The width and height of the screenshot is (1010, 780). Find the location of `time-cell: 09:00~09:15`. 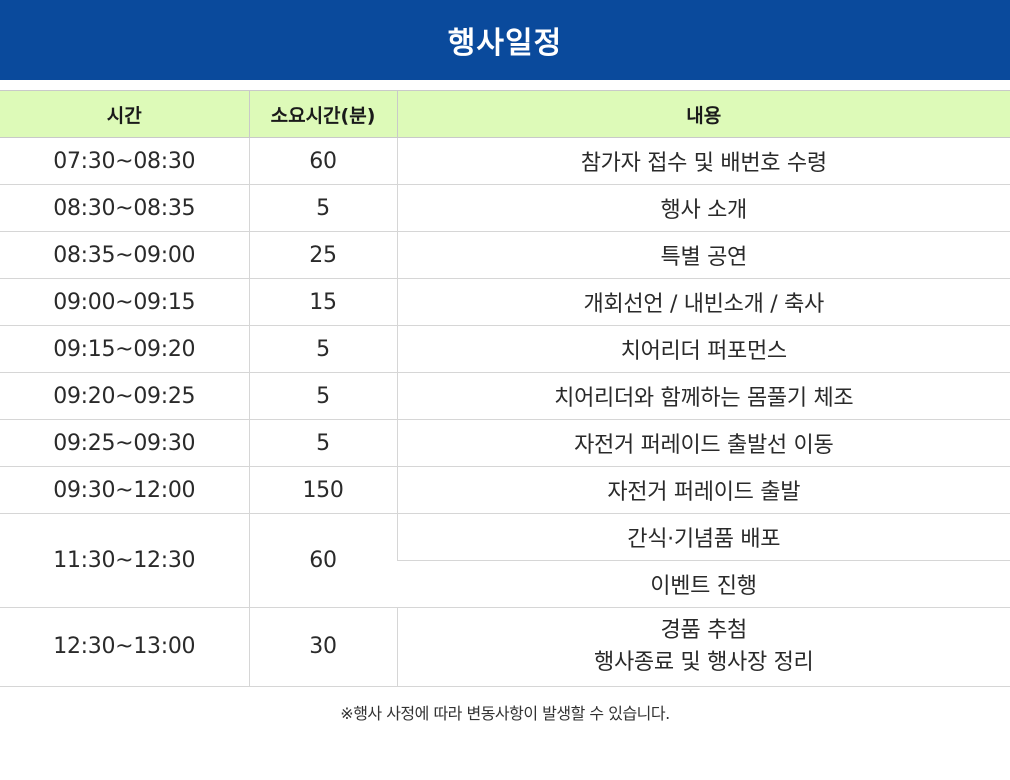

time-cell: 09:00~09:15 is located at coordinates (124, 302).